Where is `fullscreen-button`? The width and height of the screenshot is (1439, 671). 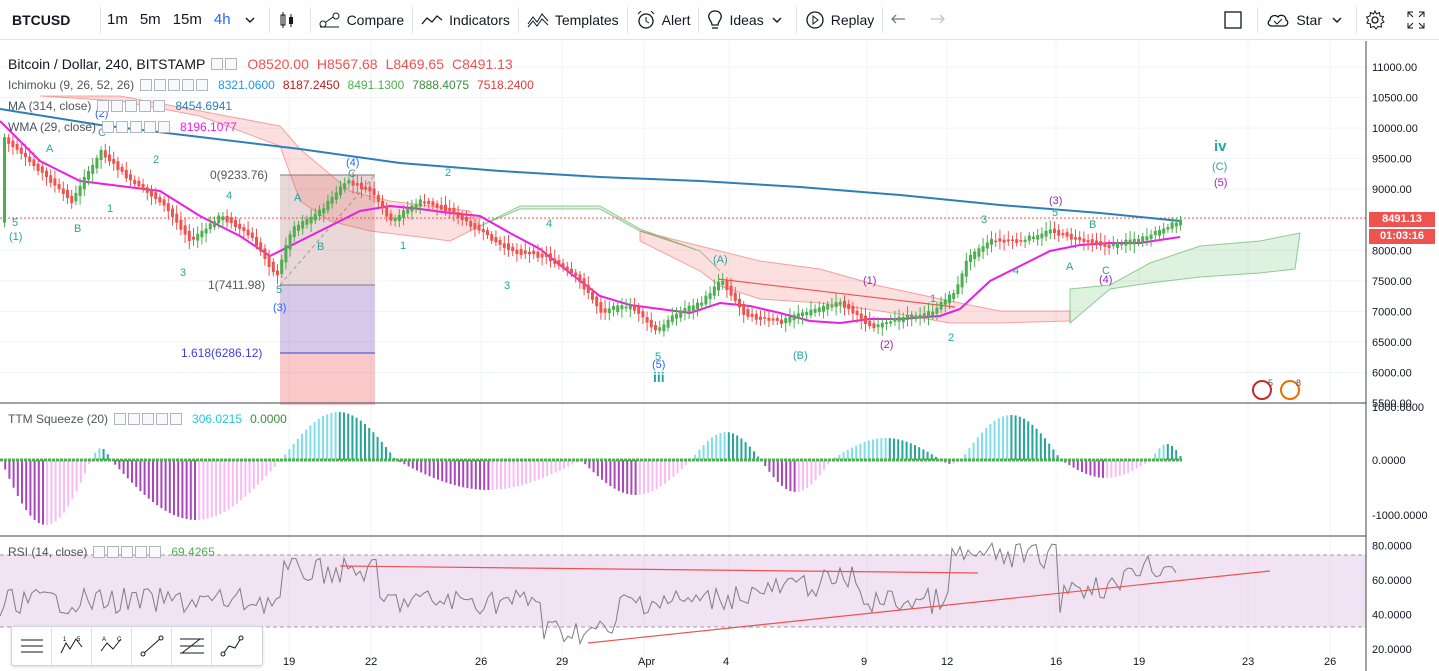
fullscreen-button is located at coordinates (1419, 20).